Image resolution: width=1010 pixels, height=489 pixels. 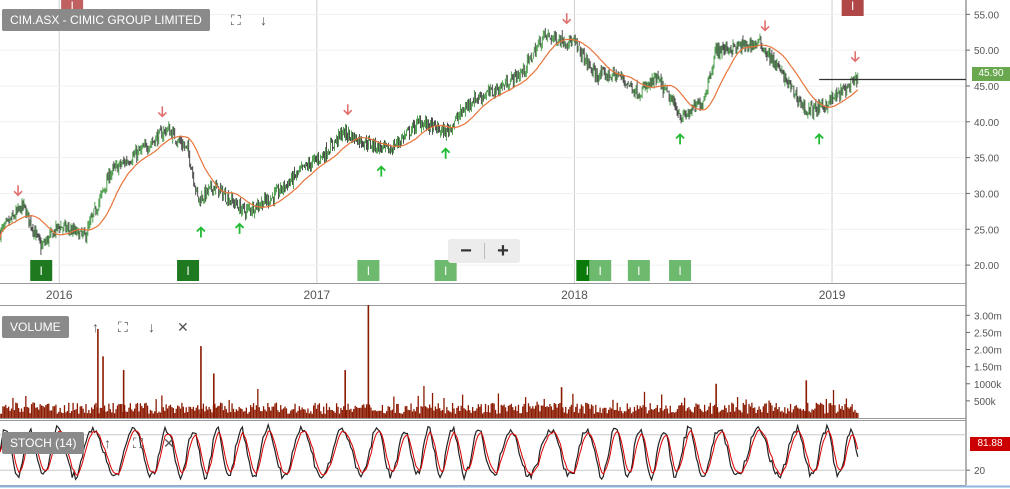 I want to click on stoch-value-tag: 81.88, so click(x=990, y=444).